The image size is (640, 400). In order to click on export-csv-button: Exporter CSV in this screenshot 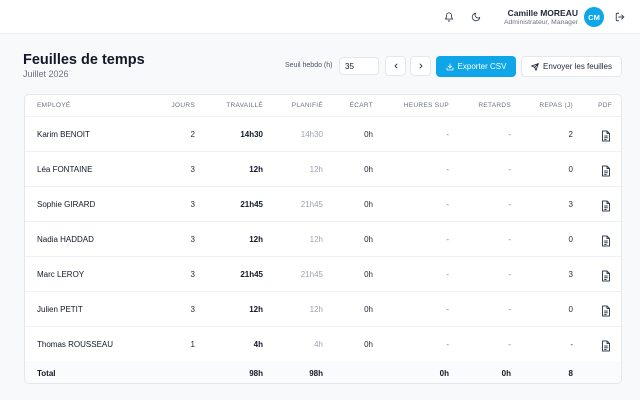, I will do `click(476, 66)`.